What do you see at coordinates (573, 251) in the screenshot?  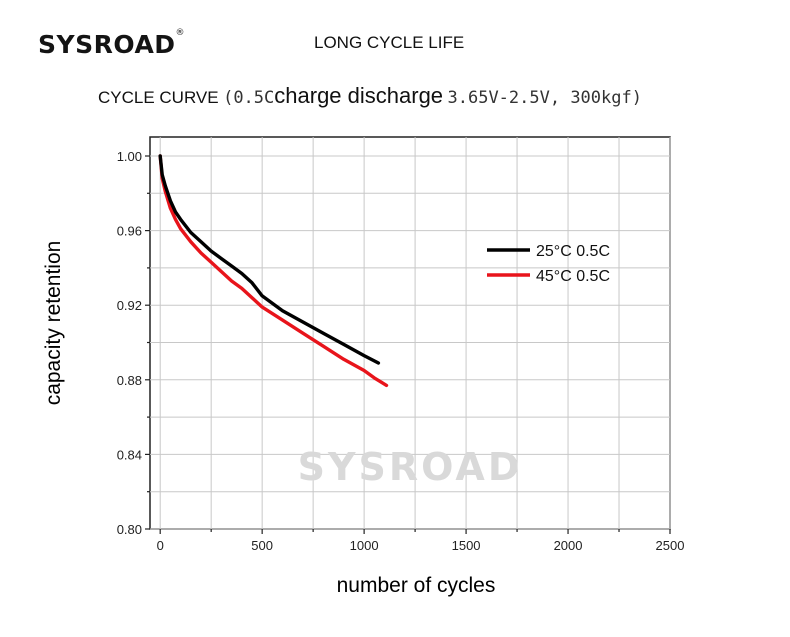 I see `legend-label: 25°C 0.5C` at bounding box center [573, 251].